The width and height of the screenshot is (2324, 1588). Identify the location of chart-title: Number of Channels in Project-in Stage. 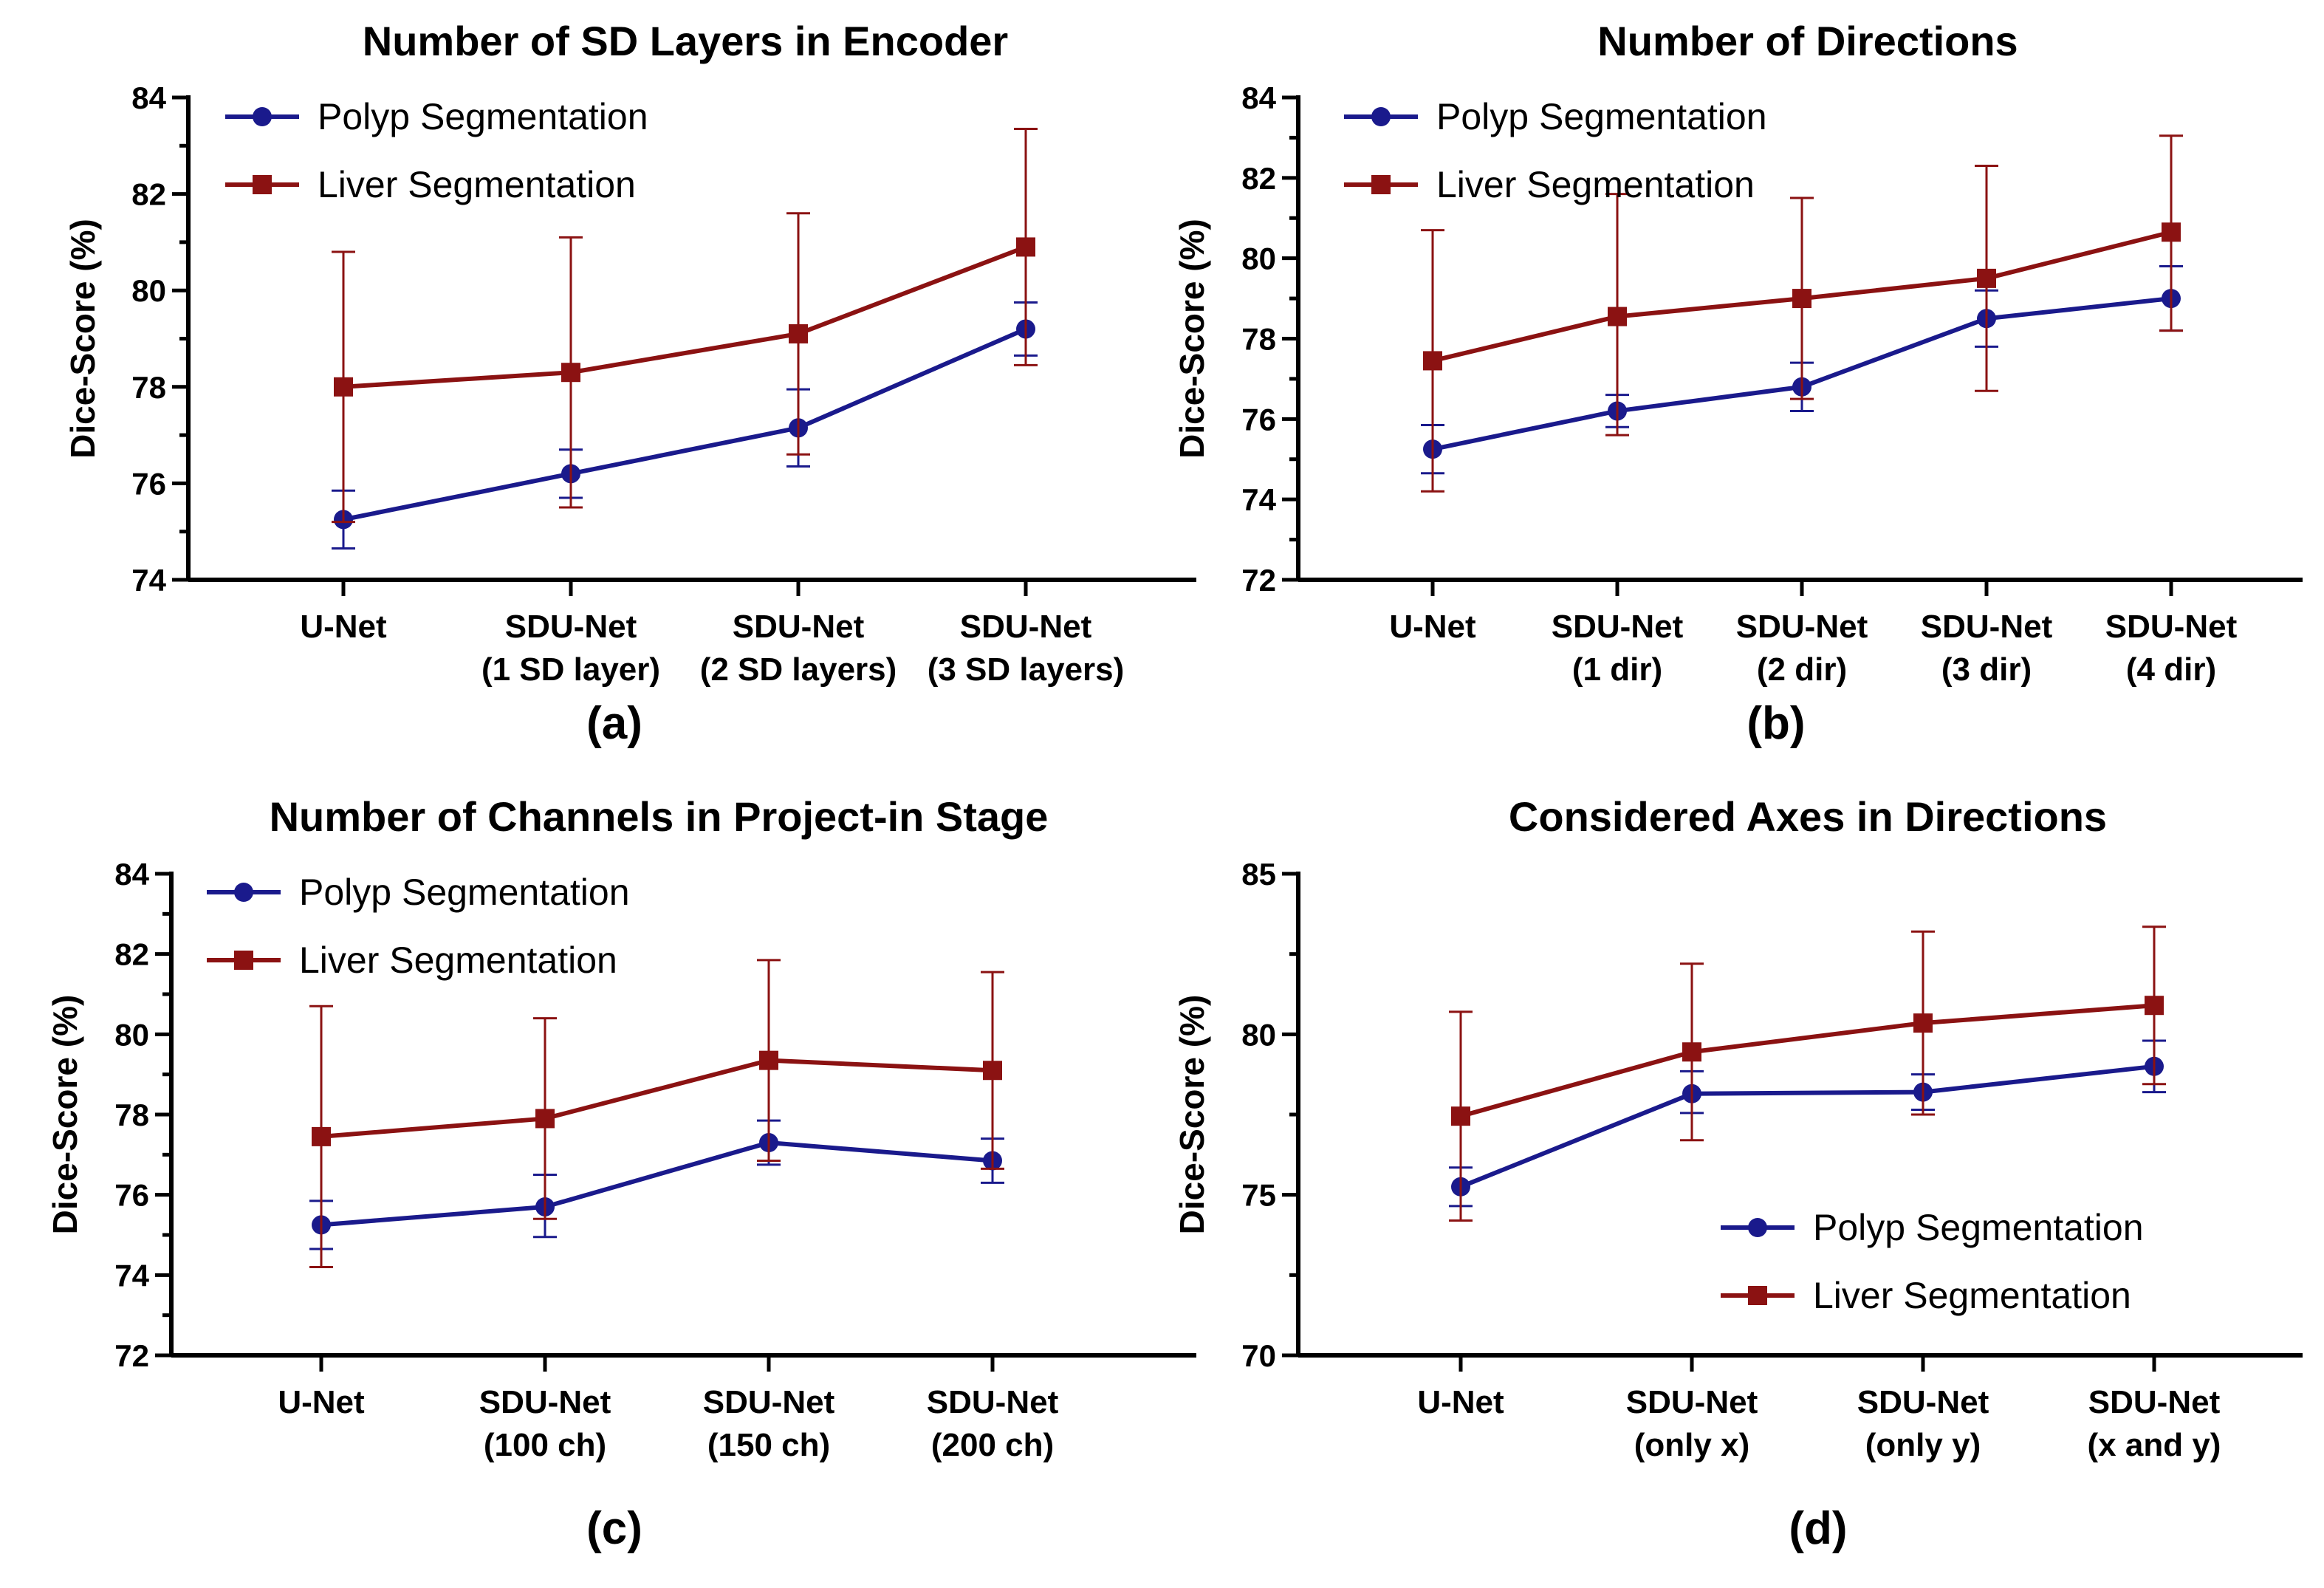
(659, 817).